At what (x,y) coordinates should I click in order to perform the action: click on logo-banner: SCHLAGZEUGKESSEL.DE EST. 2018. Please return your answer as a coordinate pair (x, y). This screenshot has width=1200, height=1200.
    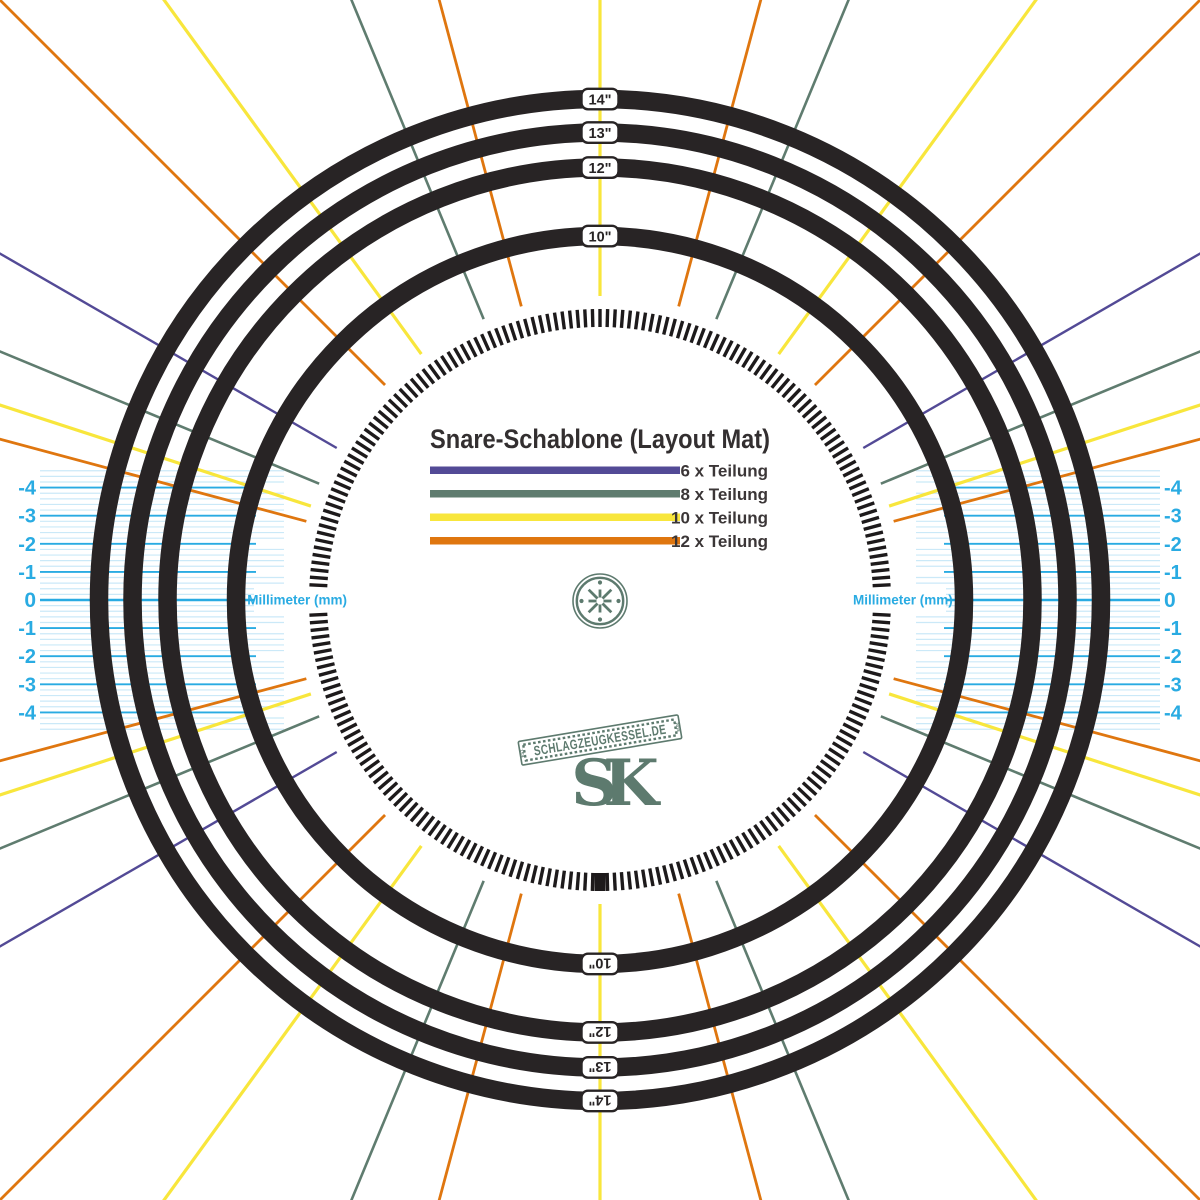
    Looking at the image, I should click on (600, 740).